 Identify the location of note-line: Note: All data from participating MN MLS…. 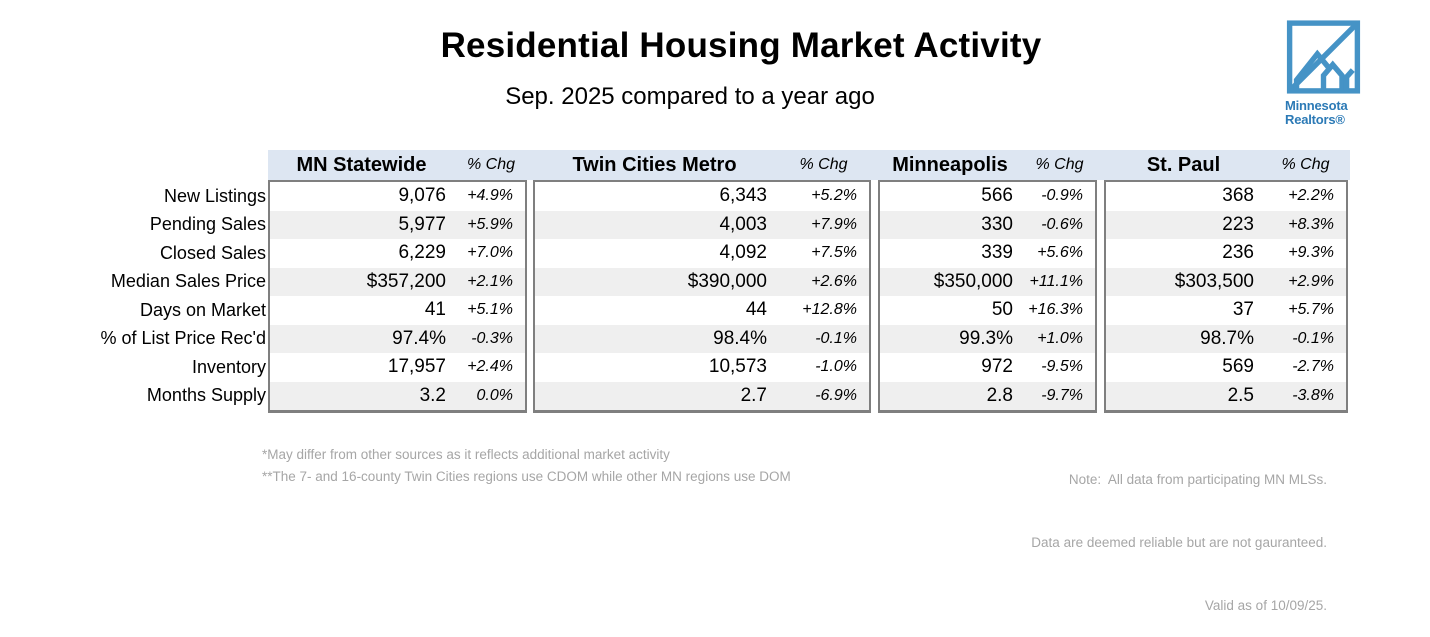
(1197, 479).